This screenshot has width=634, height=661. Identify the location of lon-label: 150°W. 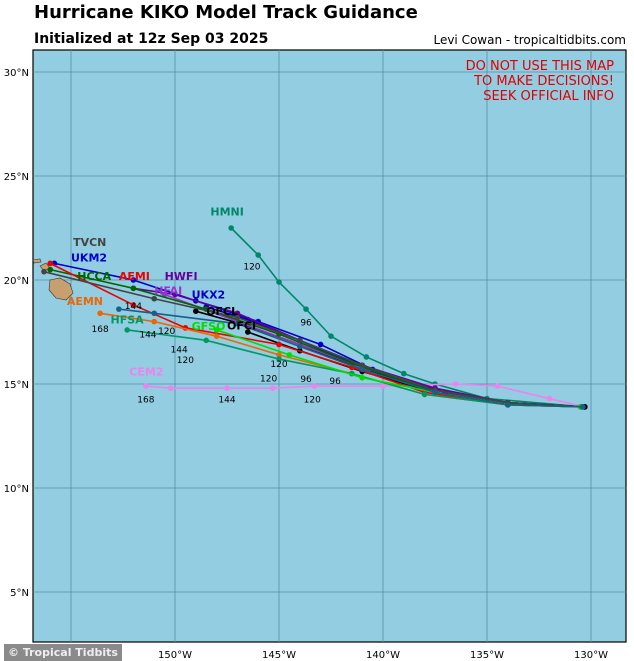
(175, 655).